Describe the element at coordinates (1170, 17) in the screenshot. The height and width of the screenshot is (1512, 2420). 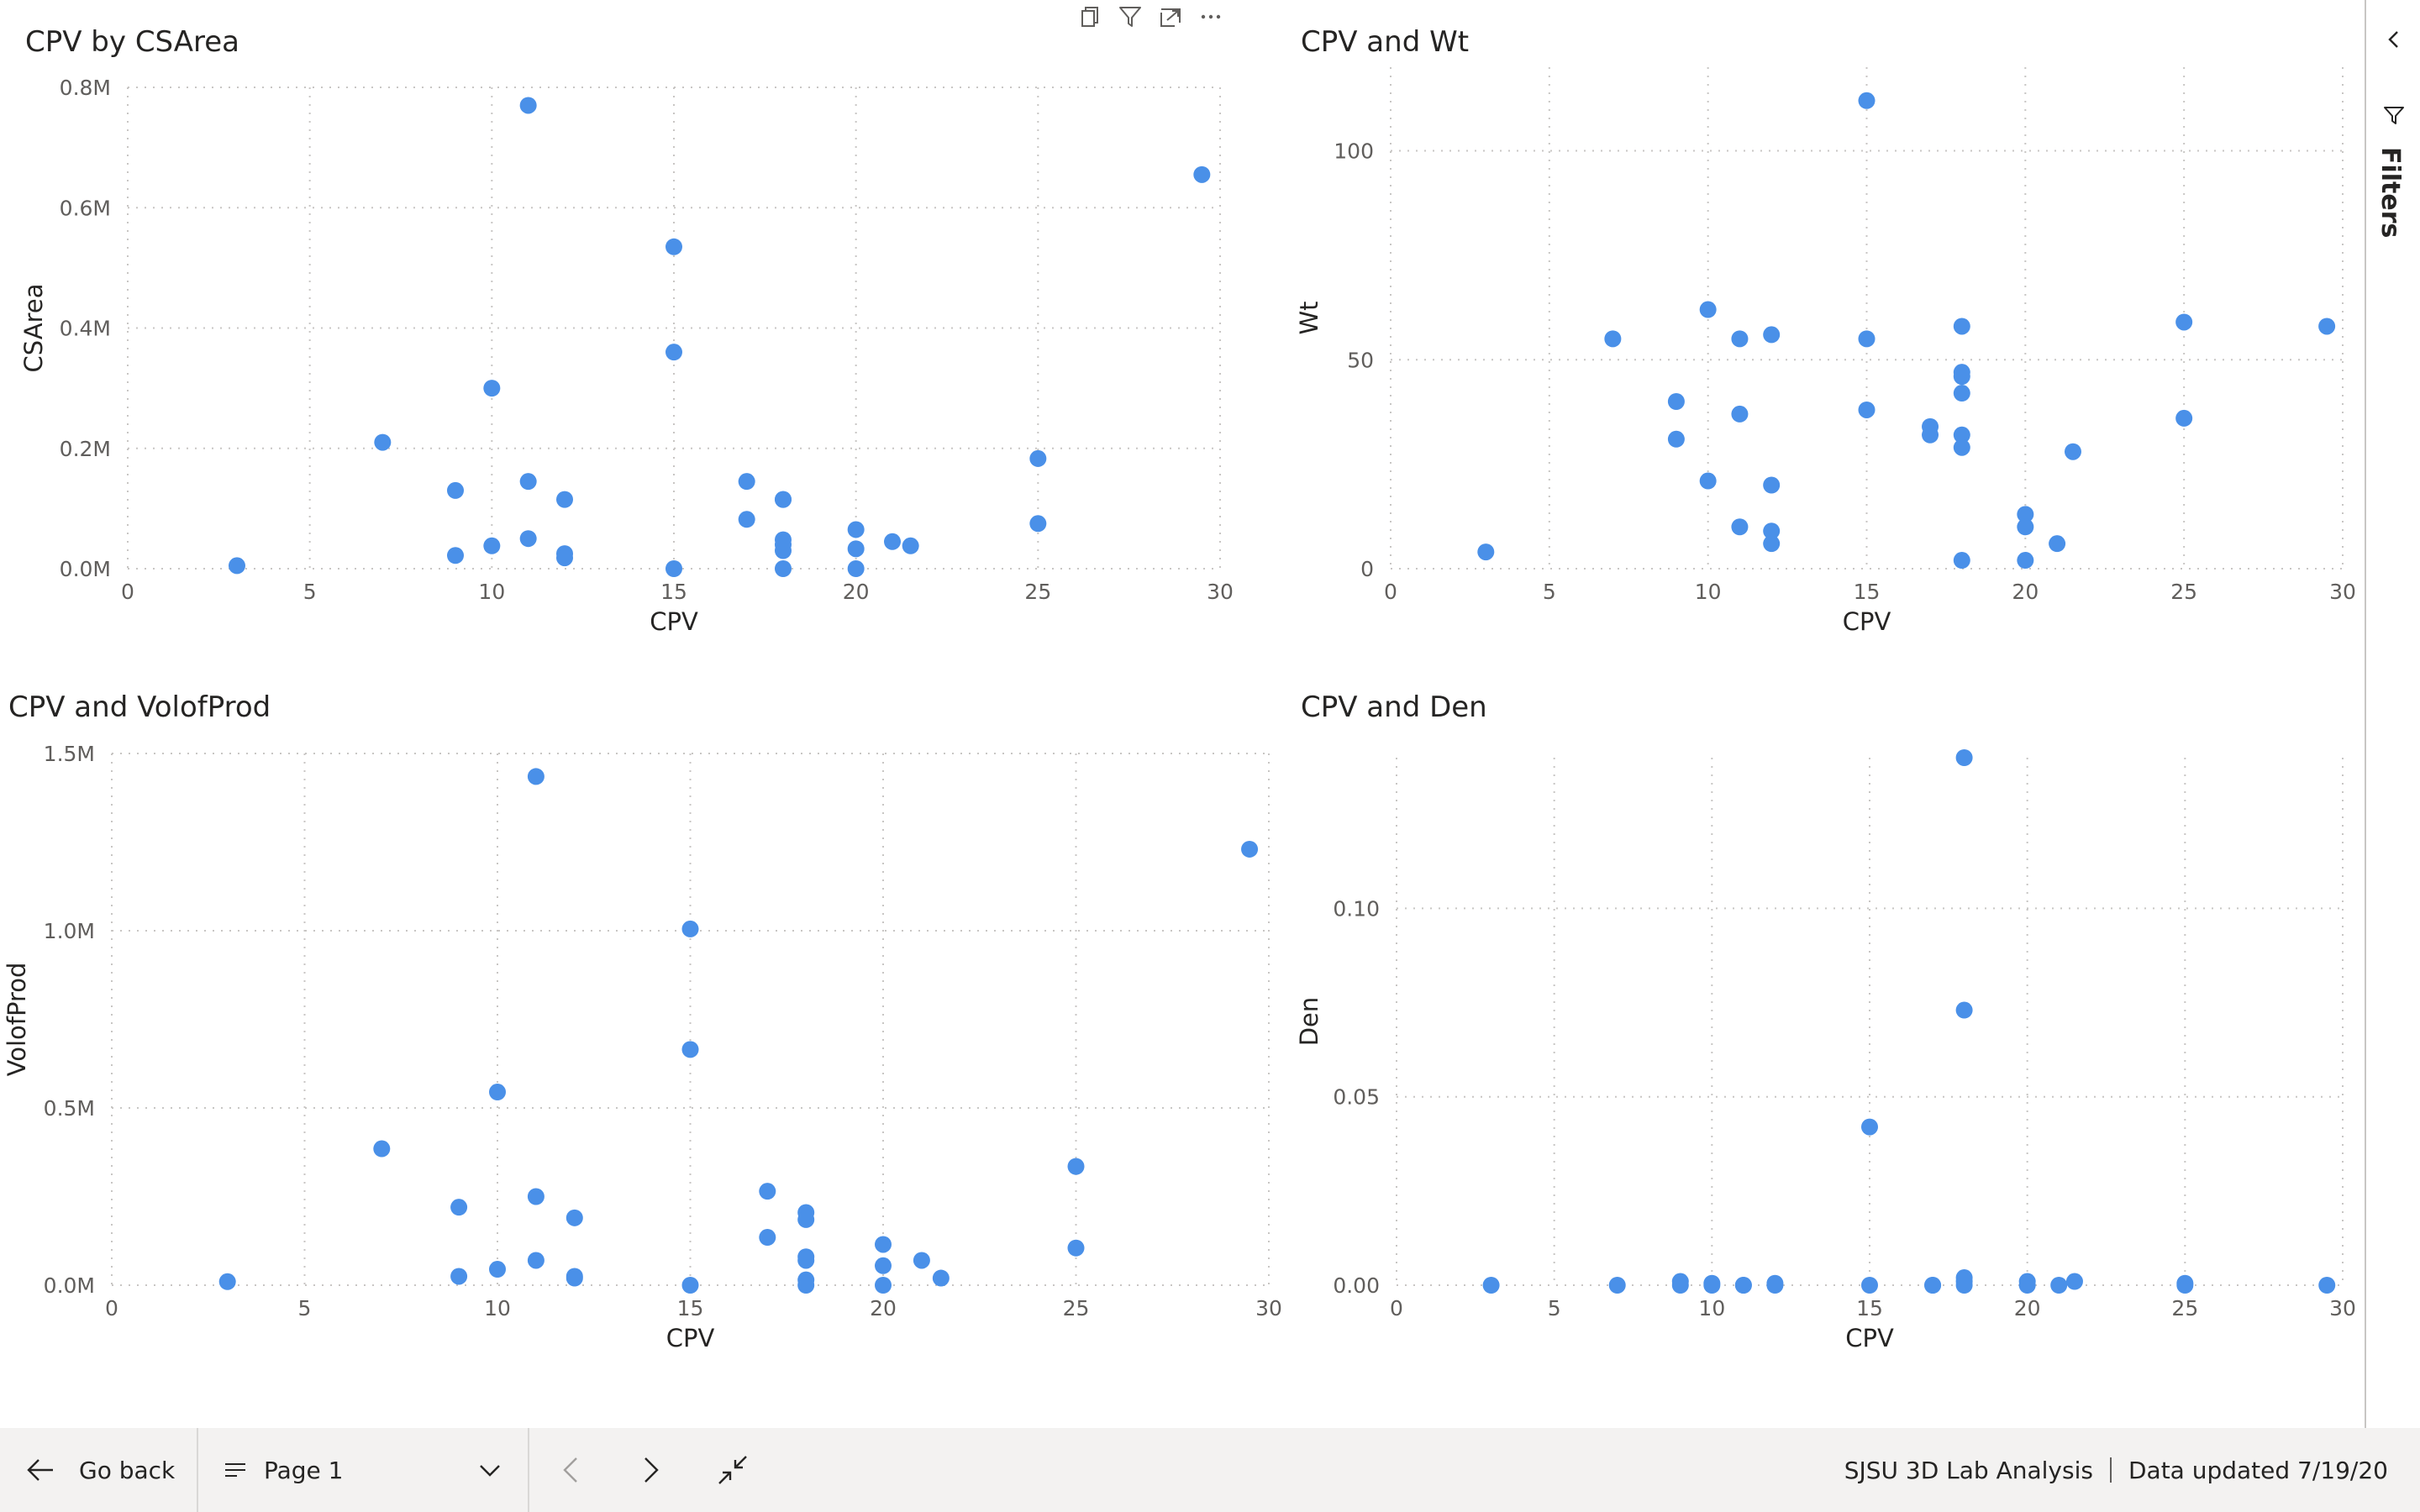
I see `focus-mode-icon` at that location.